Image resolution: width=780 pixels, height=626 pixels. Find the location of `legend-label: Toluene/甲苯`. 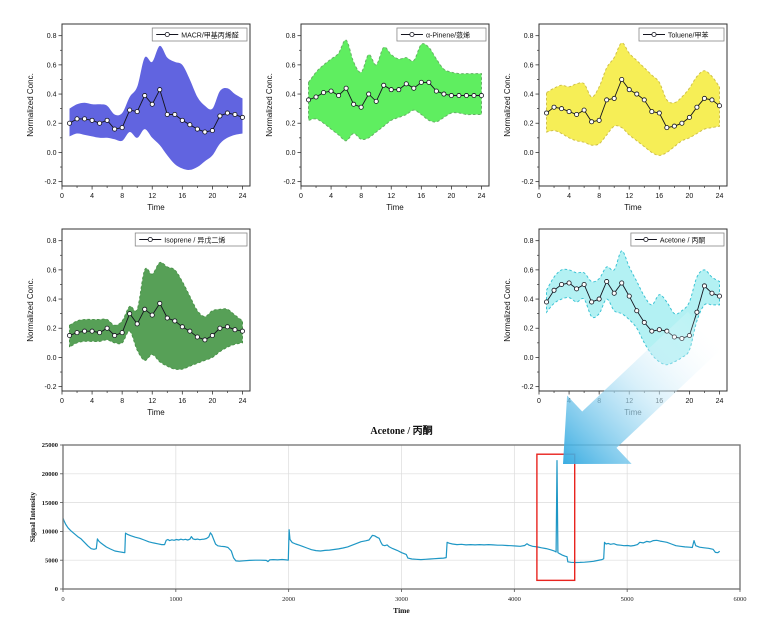

legend-label: Toluene/甲苯 is located at coordinates (688, 34).